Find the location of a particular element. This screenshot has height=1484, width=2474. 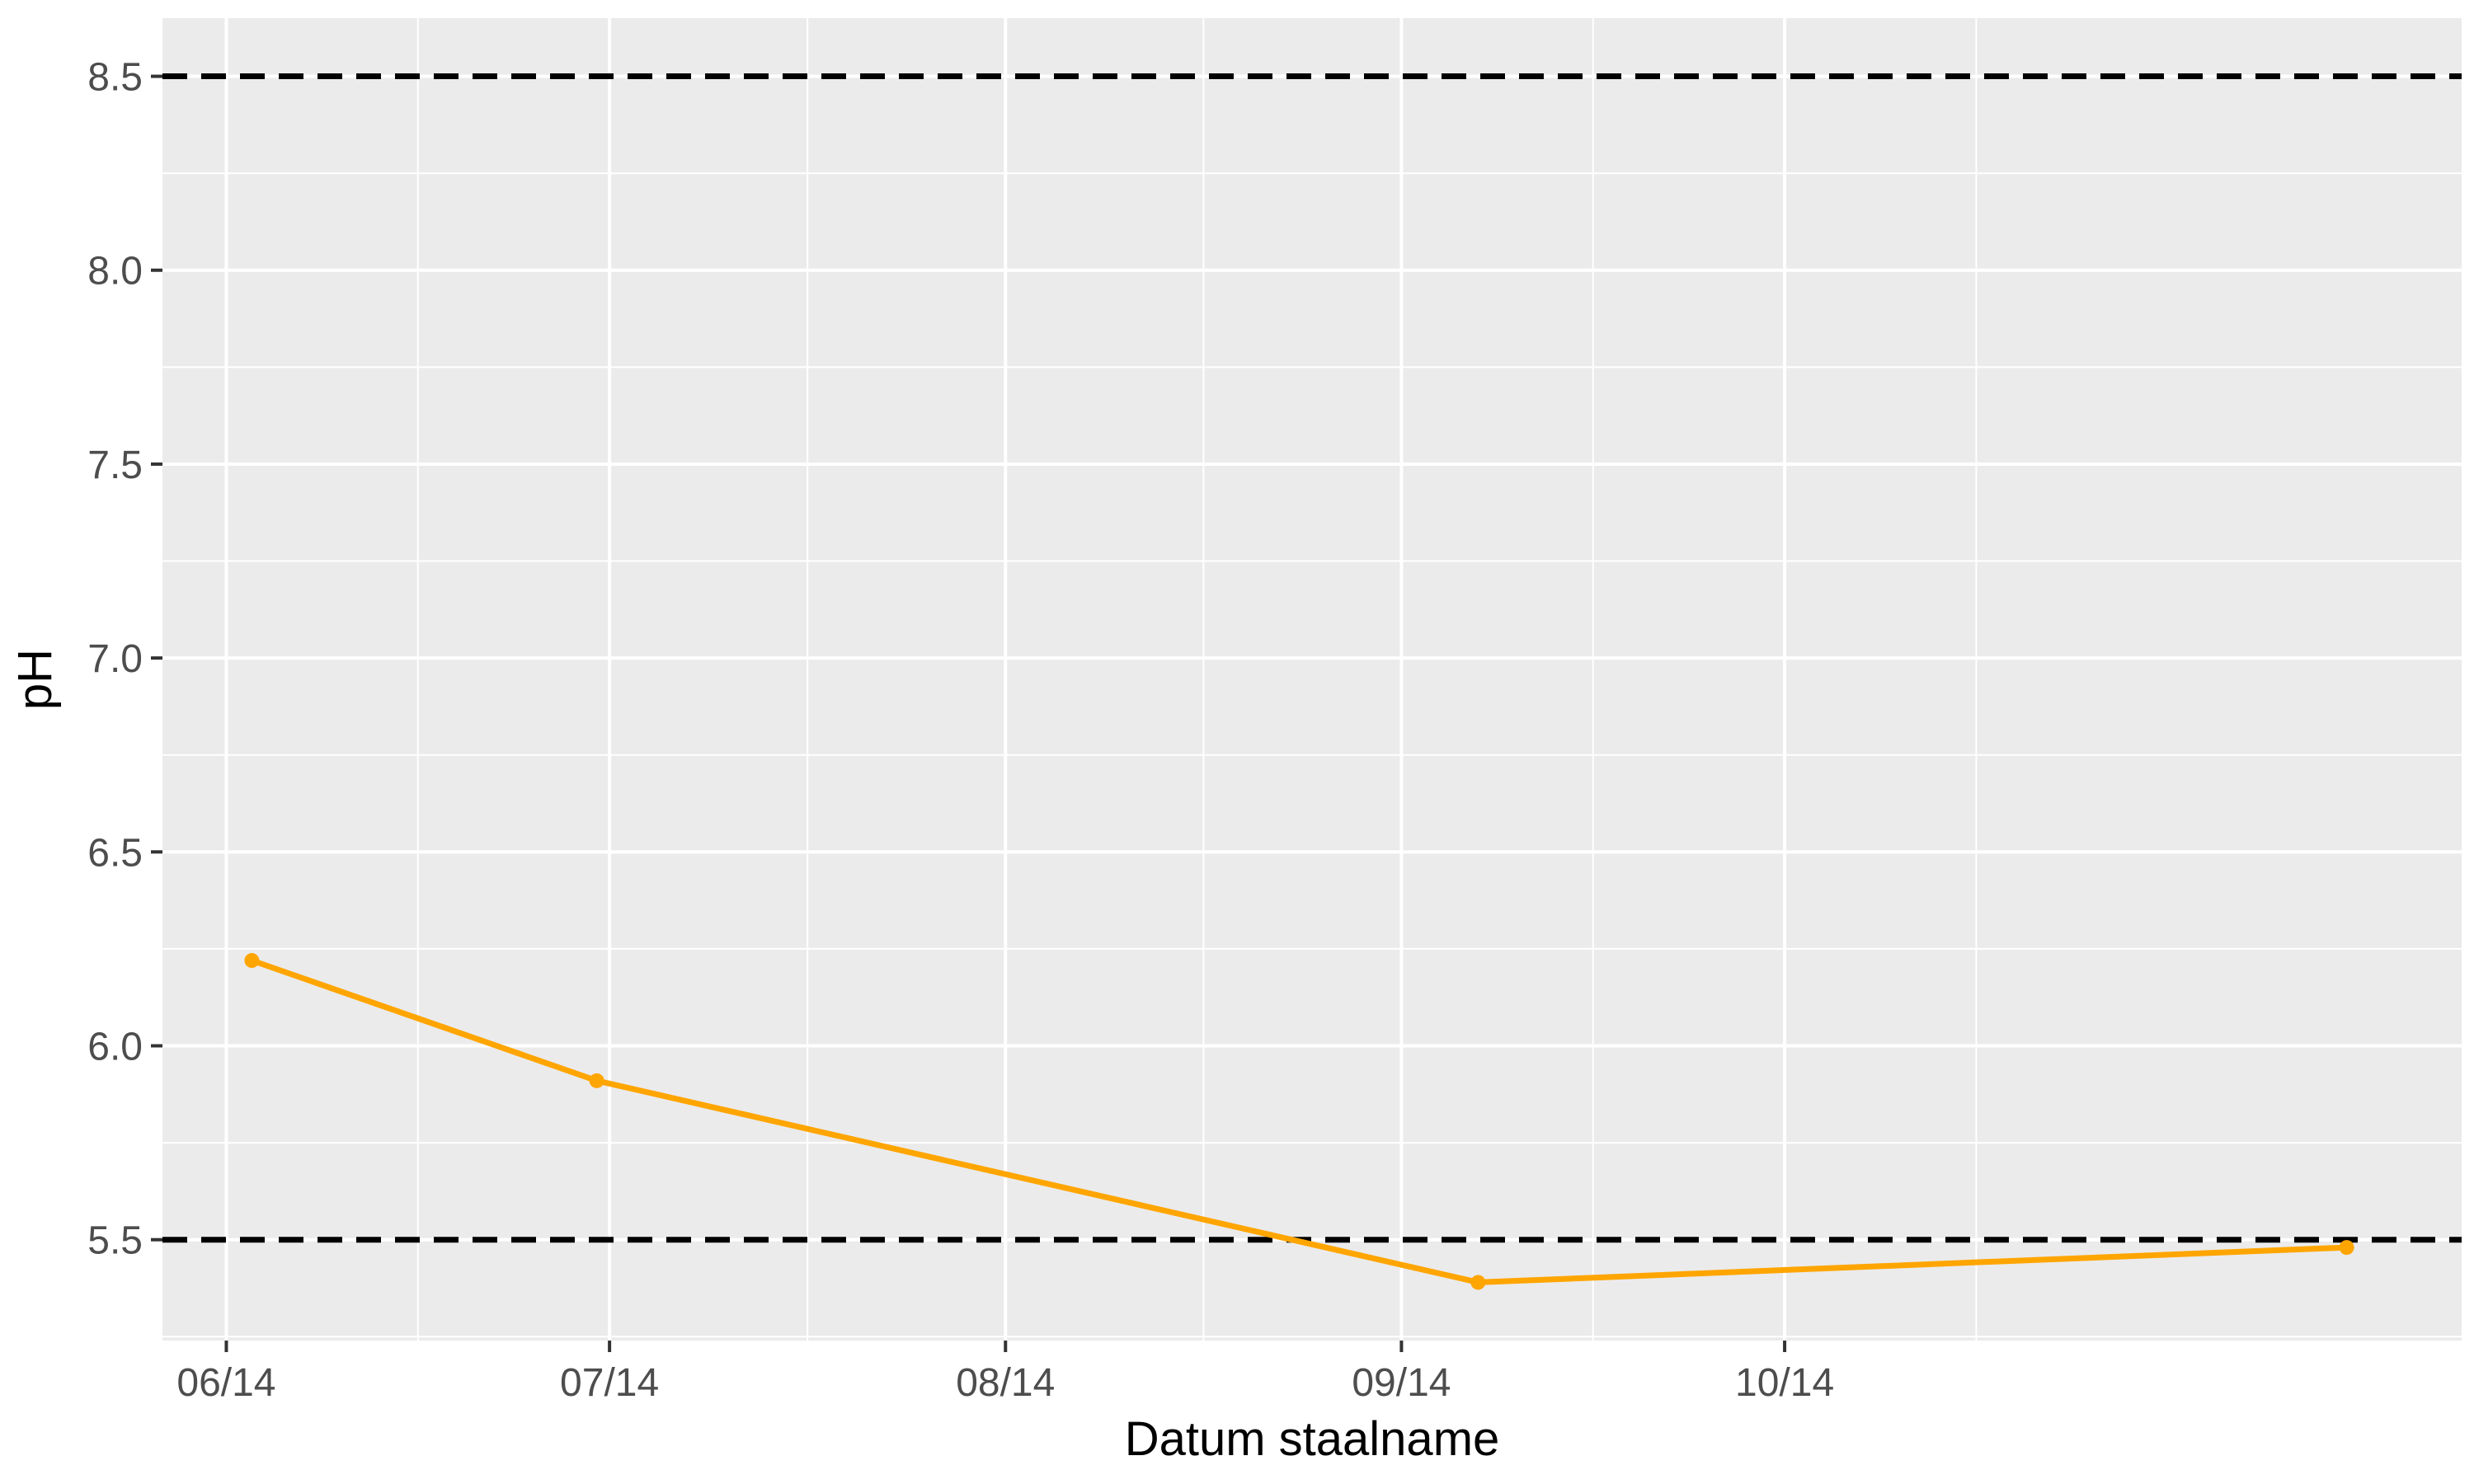

x-tick-label: 07/14 is located at coordinates (609, 1383).